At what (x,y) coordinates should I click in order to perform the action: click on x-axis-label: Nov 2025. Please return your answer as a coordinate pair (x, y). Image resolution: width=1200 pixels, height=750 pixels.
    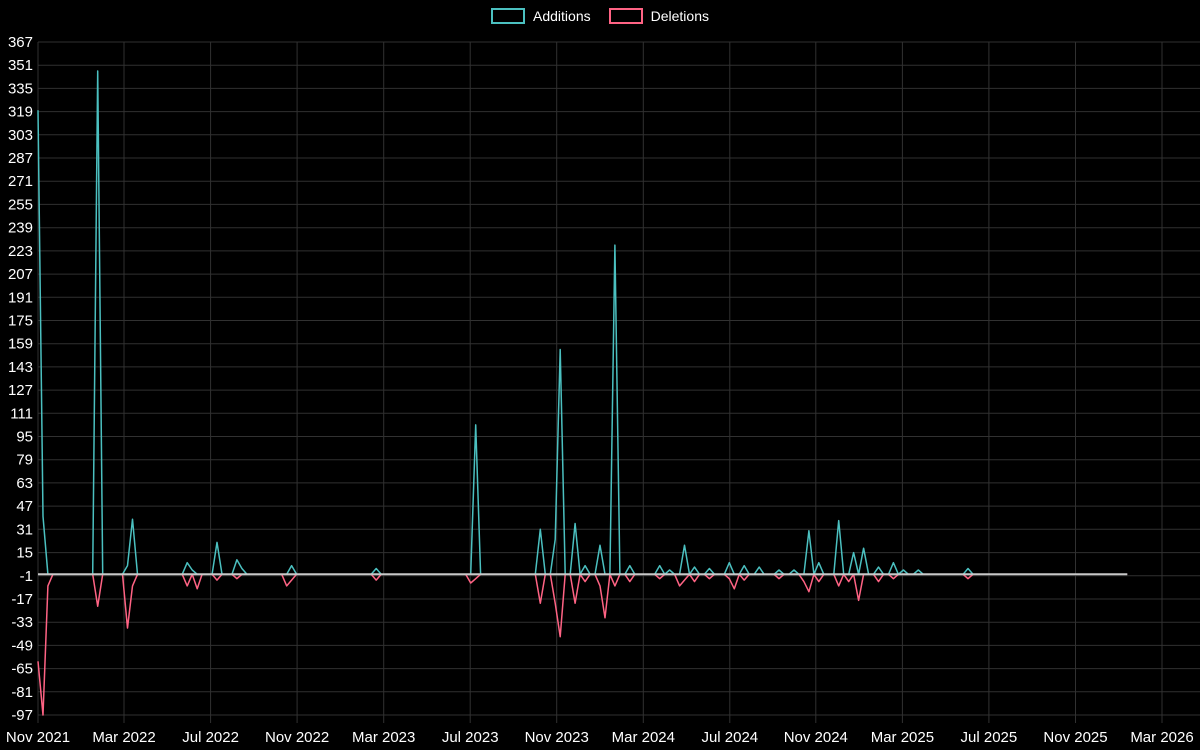
    Looking at the image, I should click on (1075, 737).